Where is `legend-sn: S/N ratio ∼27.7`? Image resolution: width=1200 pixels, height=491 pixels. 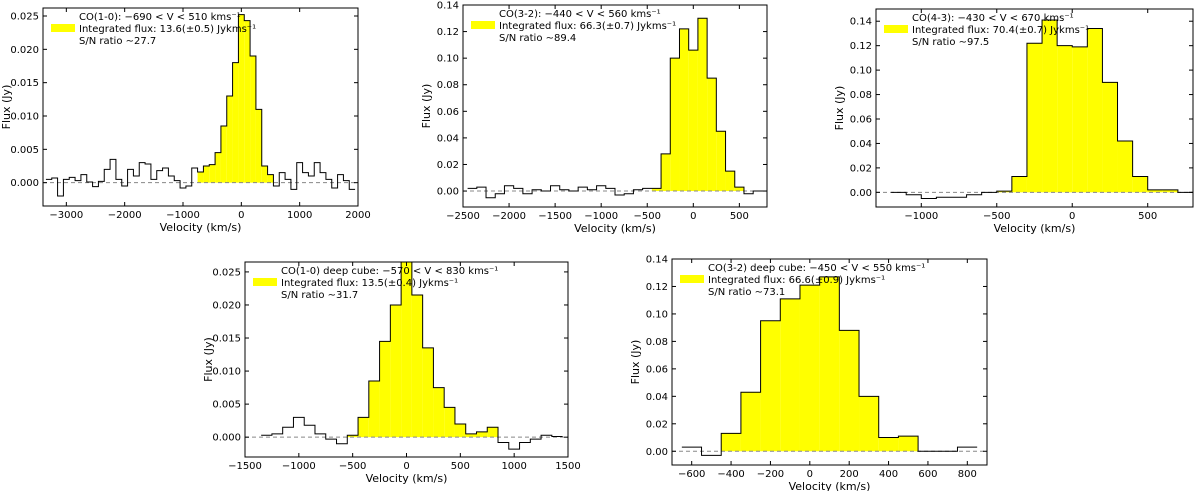 legend-sn: S/N ratio ∼27.7 is located at coordinates (117, 41).